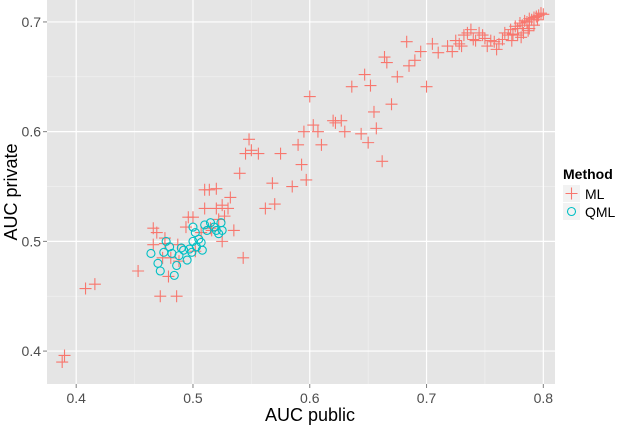 The image size is (640, 427). Describe the element at coordinates (32, 351) in the screenshot. I see `y-tick-label: 0.4` at that location.